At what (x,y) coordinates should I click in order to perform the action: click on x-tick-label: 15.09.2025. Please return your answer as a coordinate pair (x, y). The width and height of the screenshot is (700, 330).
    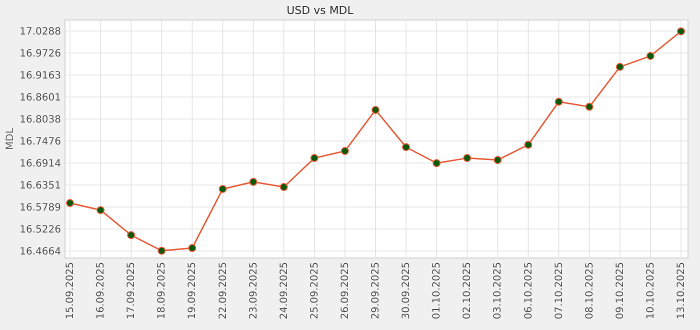
    Looking at the image, I should click on (70, 291).